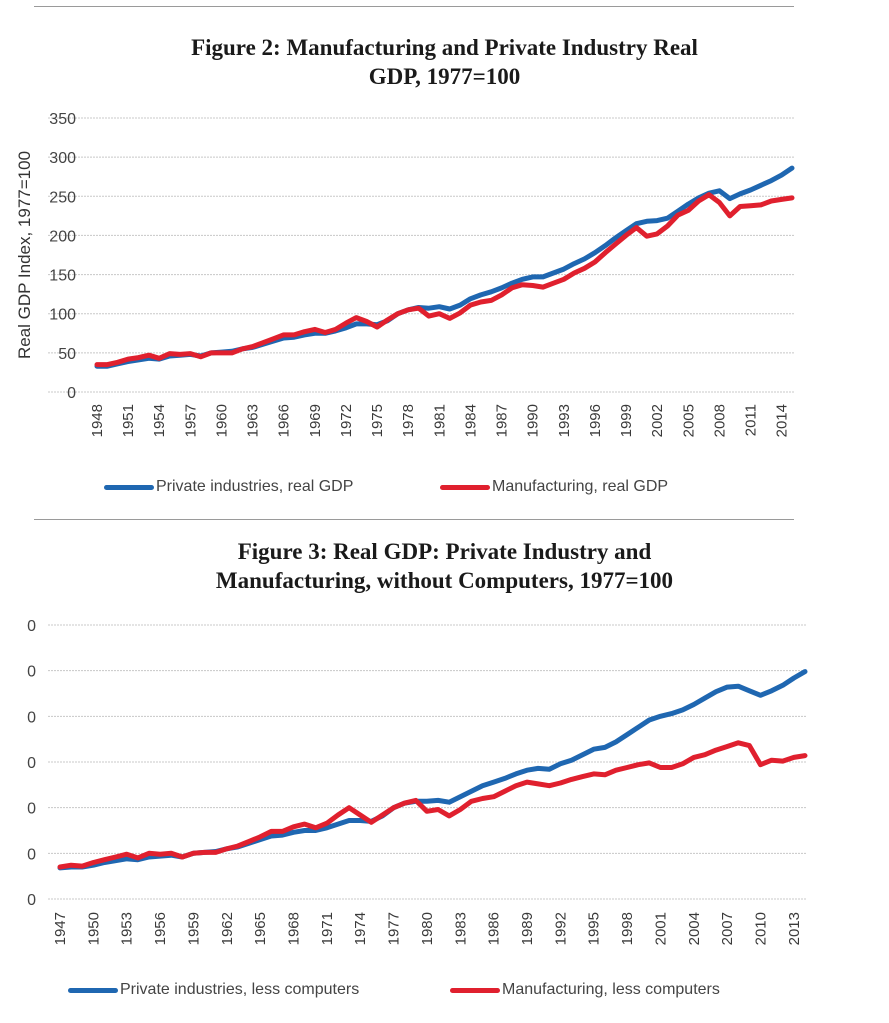 This screenshot has width=889, height=1023. Describe the element at coordinates (794, 928) in the screenshot. I see `x-tick-label: 2013` at that location.